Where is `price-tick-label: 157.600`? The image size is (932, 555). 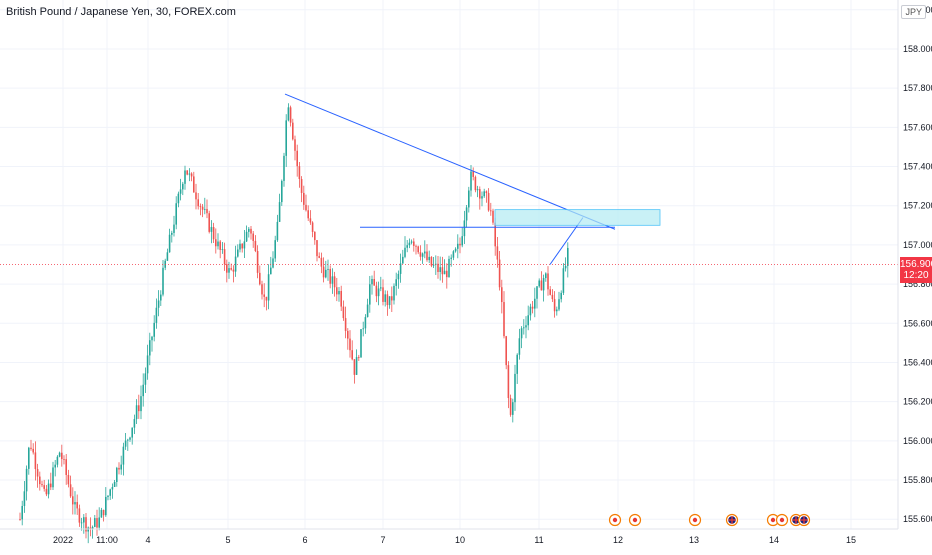 price-tick-label: 157.600 is located at coordinates (917, 127).